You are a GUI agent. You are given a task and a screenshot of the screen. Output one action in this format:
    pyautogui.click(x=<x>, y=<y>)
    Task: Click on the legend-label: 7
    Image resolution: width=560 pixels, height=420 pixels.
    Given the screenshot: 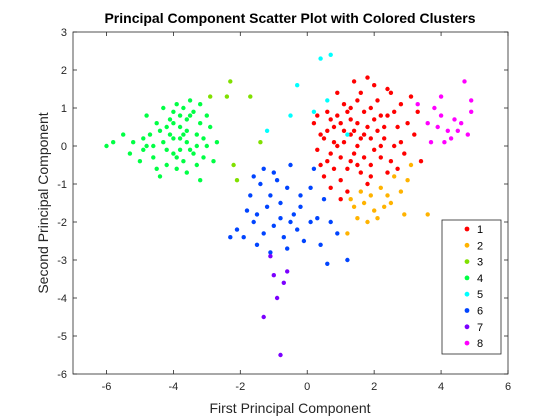 What is the action you would take?
    pyautogui.click(x=480, y=328)
    